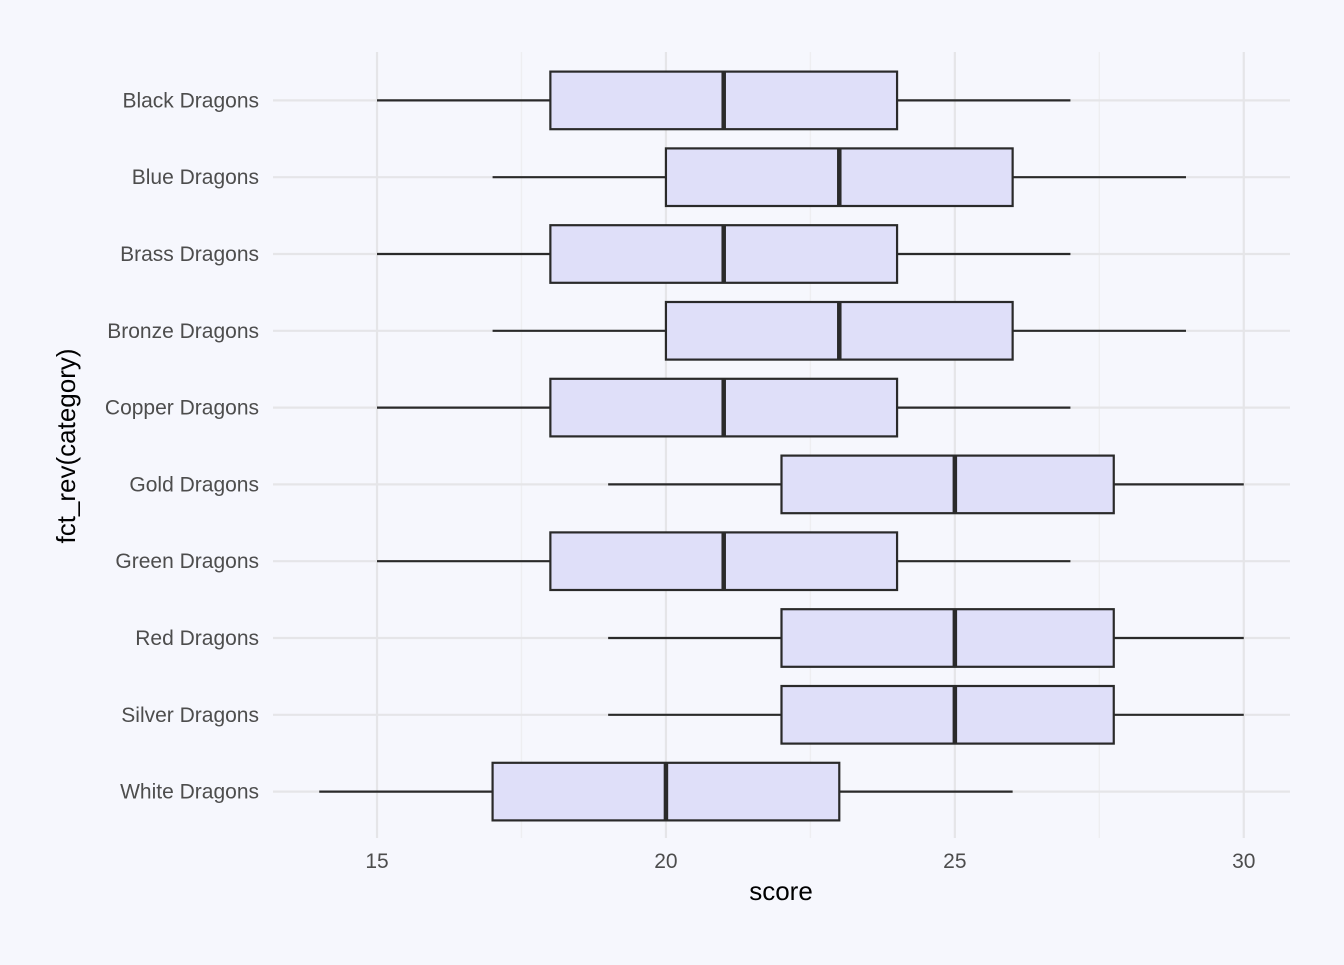 The width and height of the screenshot is (1344, 965). I want to click on x-axis-ticks: 15 20 25 30, so click(810, 861).